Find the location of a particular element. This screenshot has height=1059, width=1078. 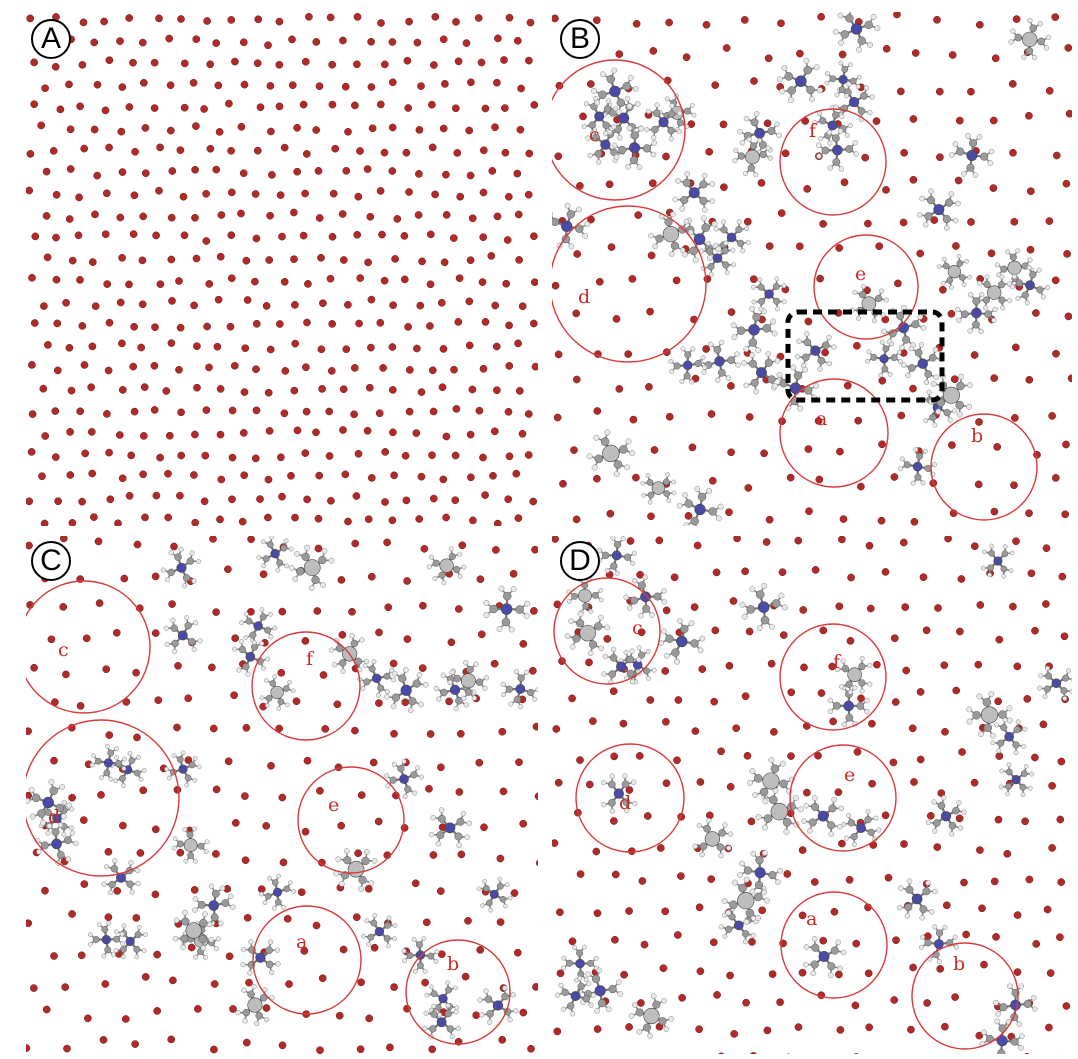

region-letter-f: f is located at coordinates (310, 659).